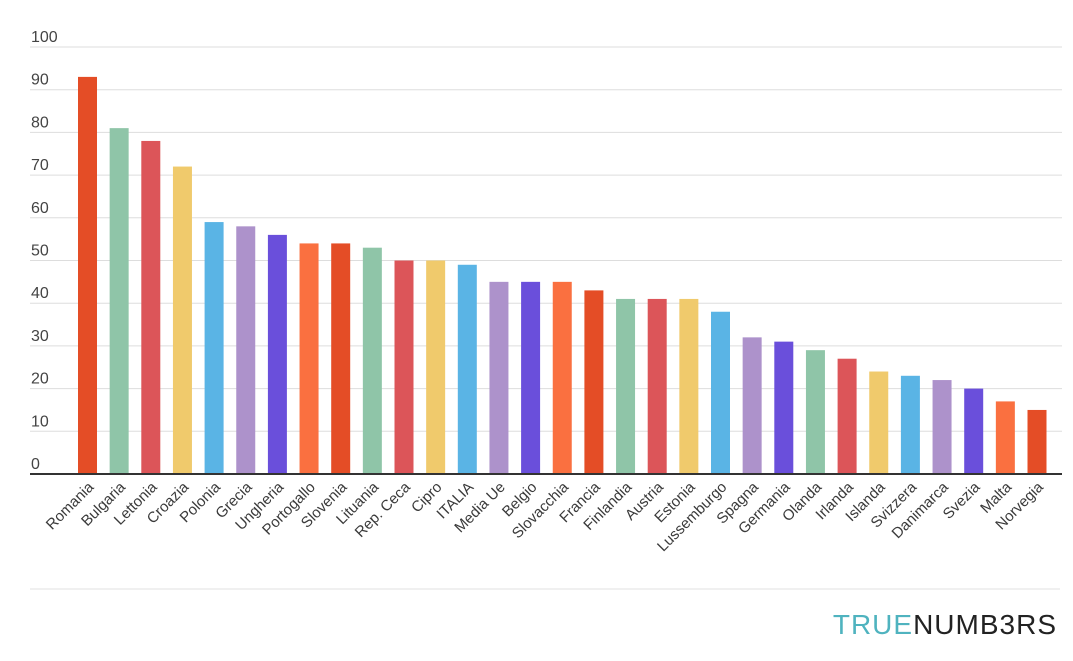  I want to click on y-axis-ticks: 0 10 20 30 40 50 60 70 80 90 100, so click(44, 251).